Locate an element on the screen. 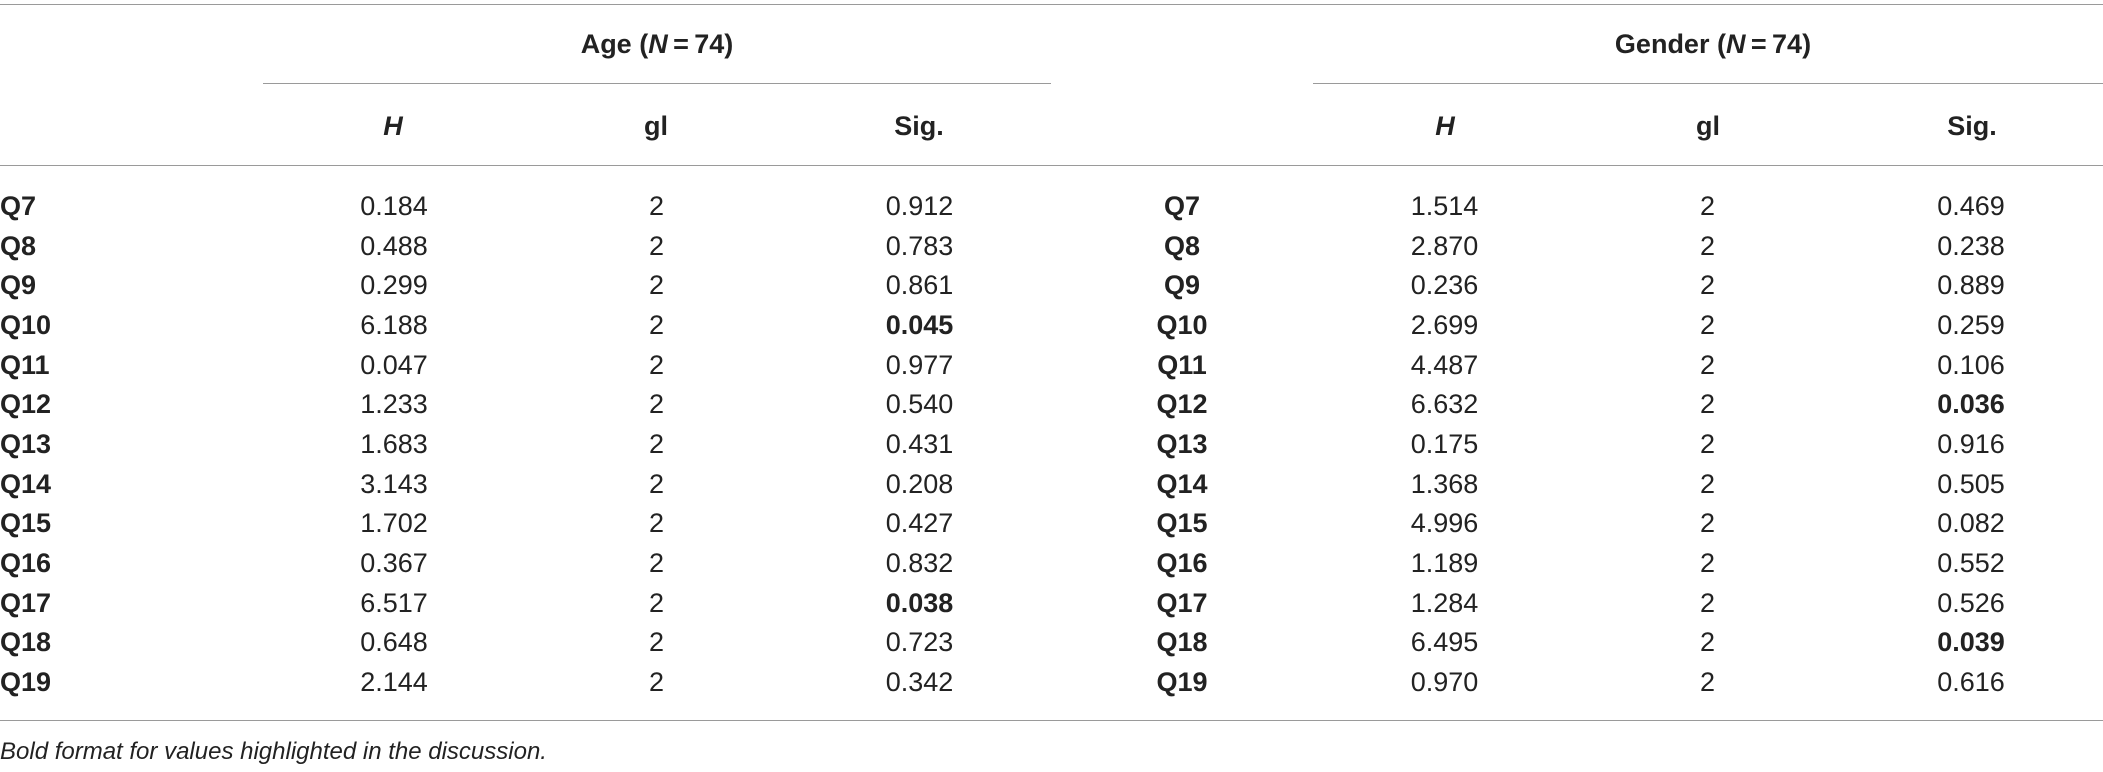 The image size is (2103, 772). question-label-gender: Q18 is located at coordinates (1182, 642).